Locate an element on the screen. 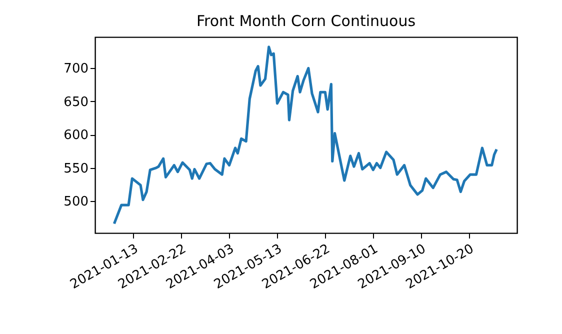 This screenshot has height=334, width=562. y-tick-label: 600 is located at coordinates (76, 136).